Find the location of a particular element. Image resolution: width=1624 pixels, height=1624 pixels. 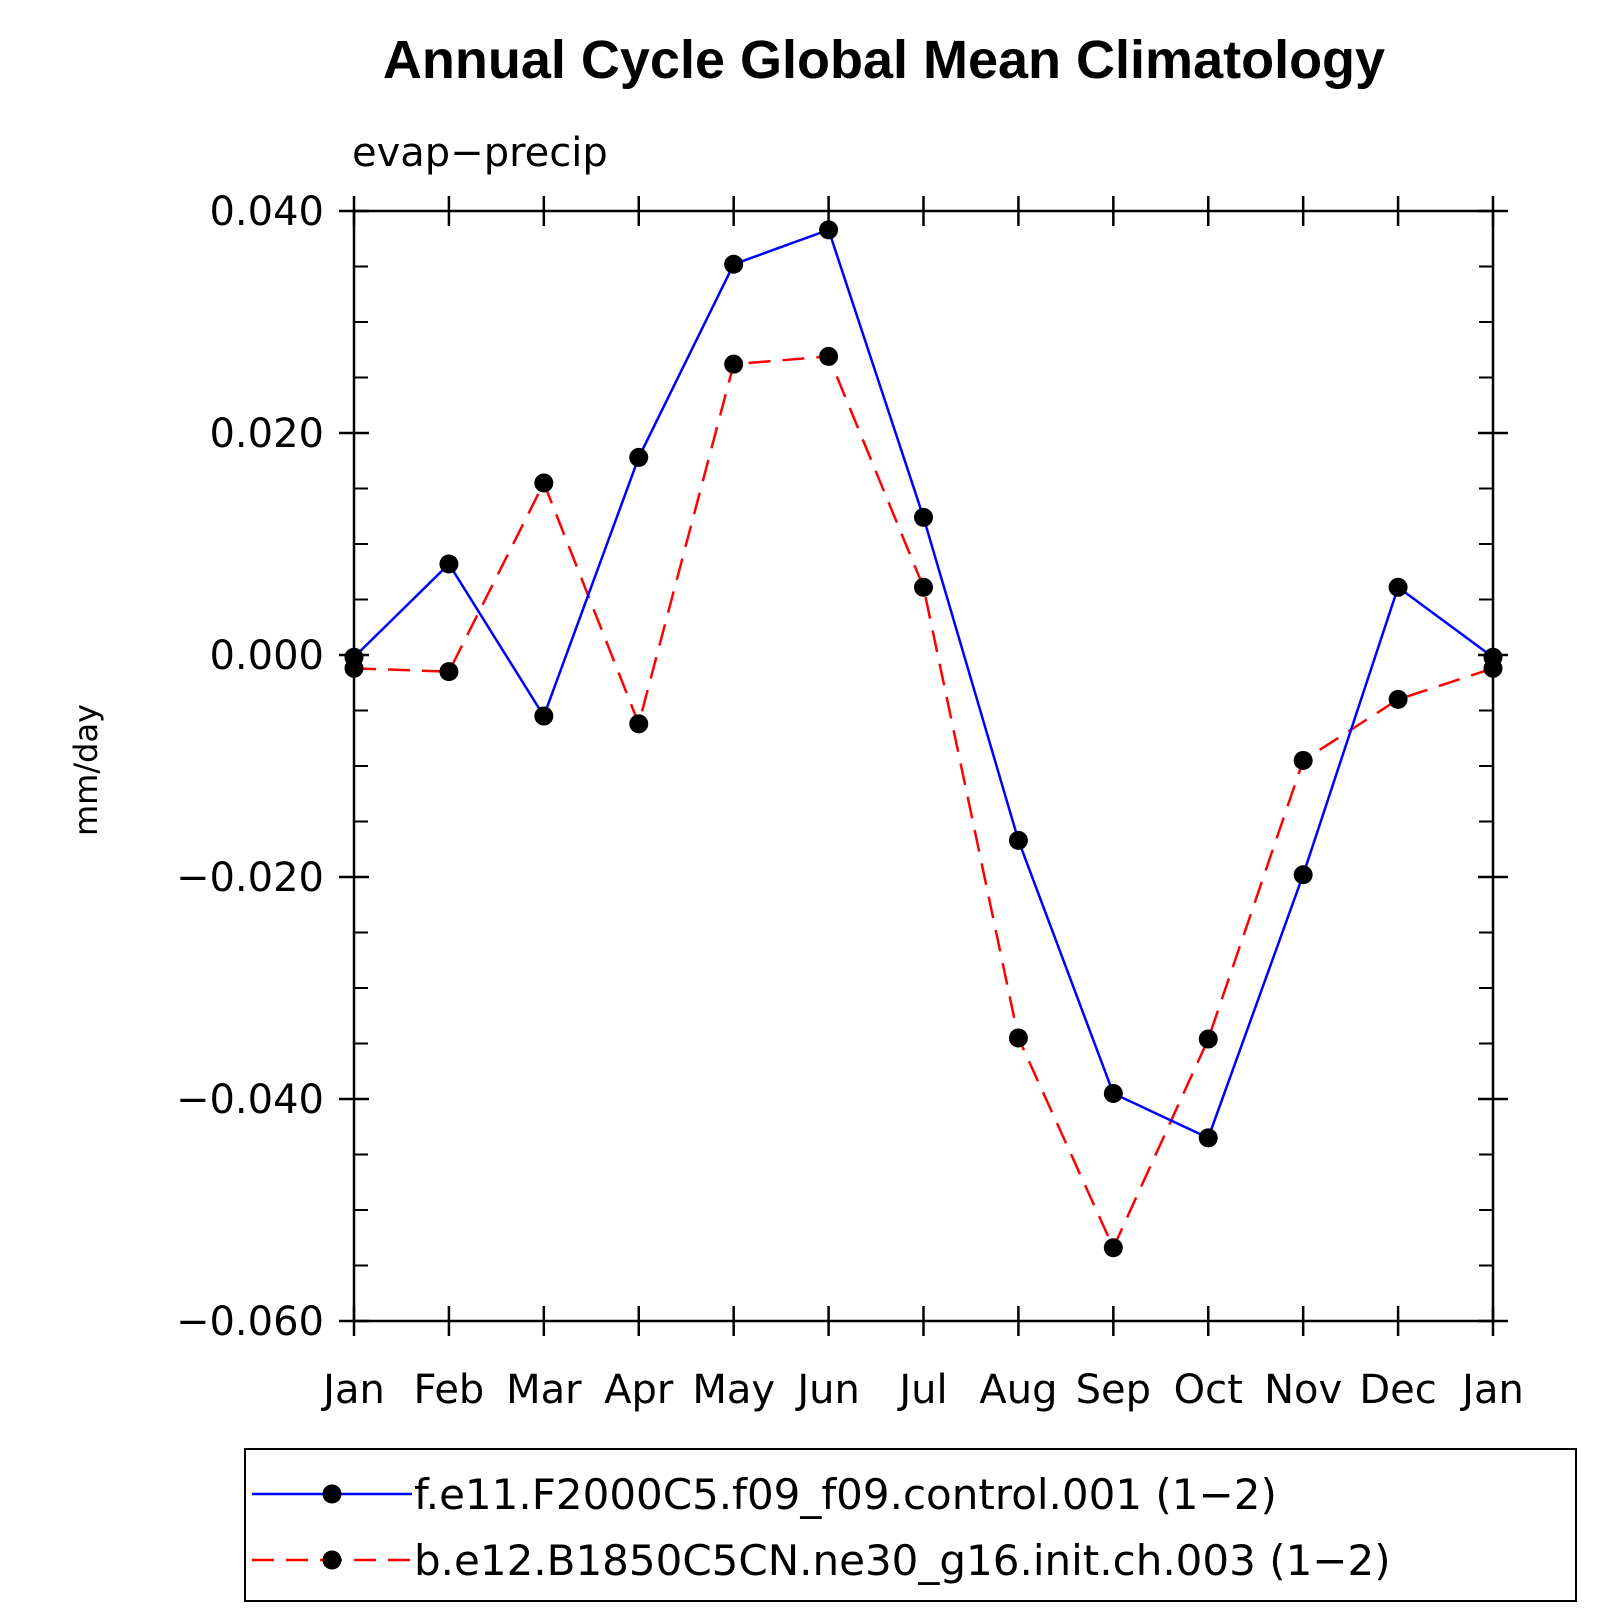

x-tick-label: Jun is located at coordinates (827, 1390).